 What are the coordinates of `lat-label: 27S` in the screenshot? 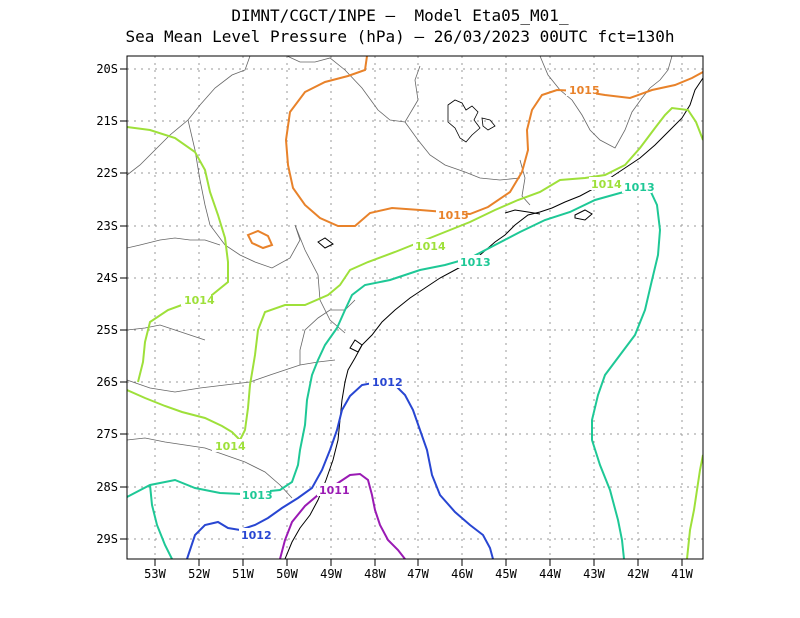 It's located at (107, 434).